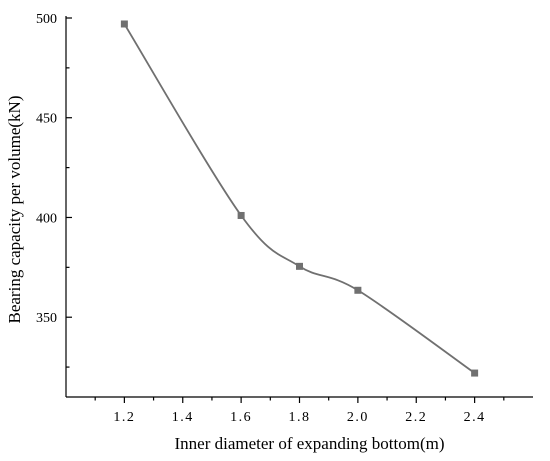  What do you see at coordinates (416, 417) in the screenshot?
I see `x-tick-label: 2.2` at bounding box center [416, 417].